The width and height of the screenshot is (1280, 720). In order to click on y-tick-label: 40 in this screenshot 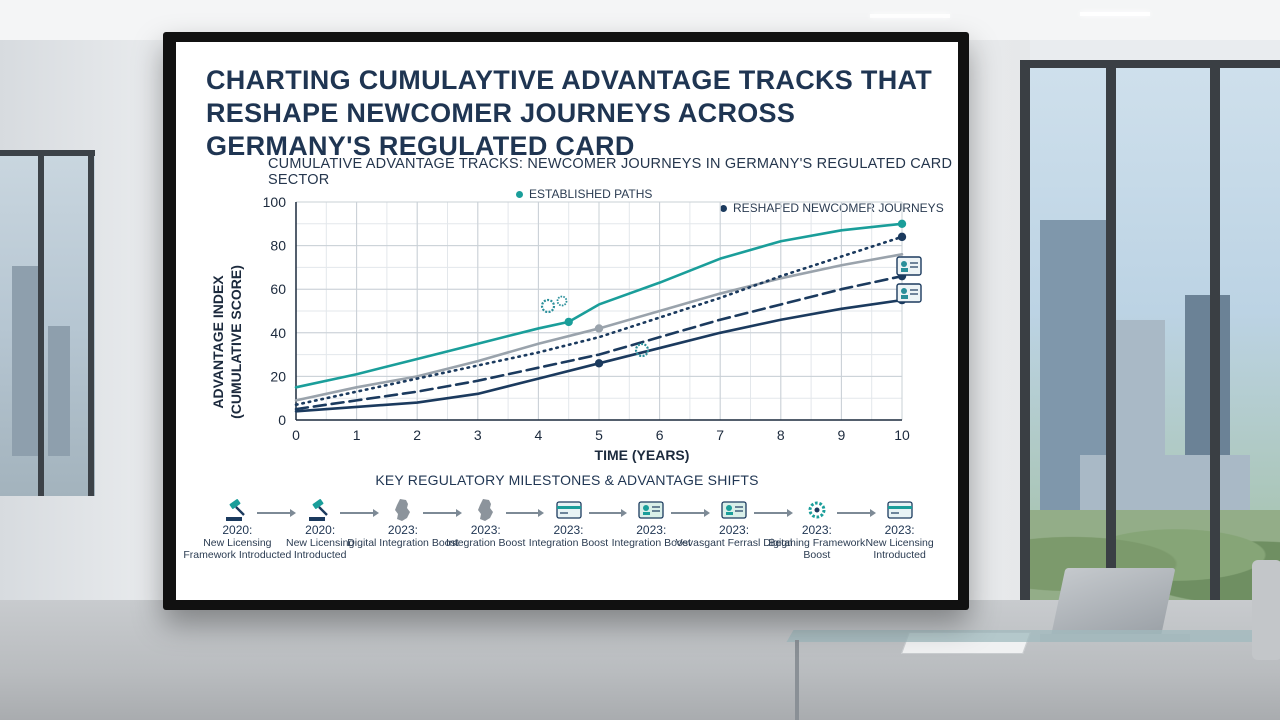, I will do `click(278, 333)`.